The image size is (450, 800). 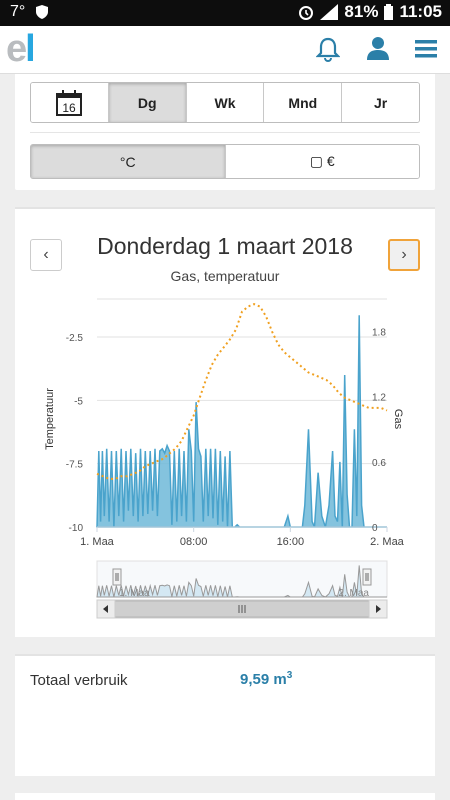 I want to click on y-right-tick-label: 0.6, so click(x=379, y=463).